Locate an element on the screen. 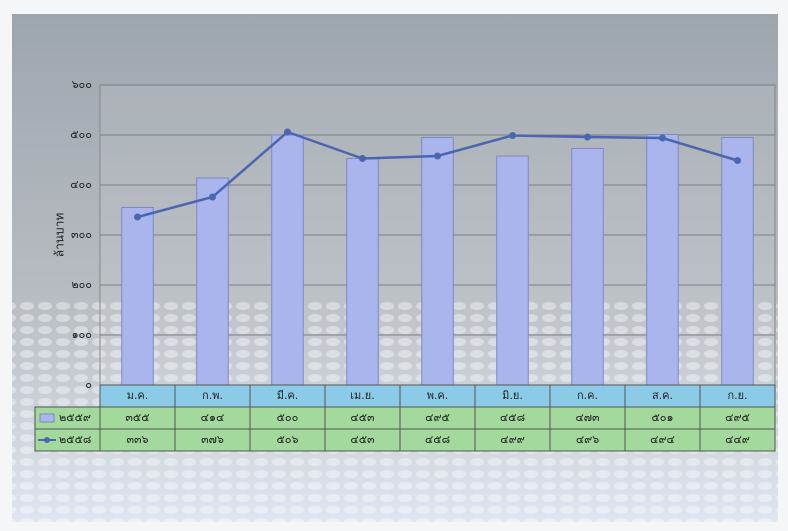  y-tick-label: ๒๐๐ is located at coordinates (81, 284).